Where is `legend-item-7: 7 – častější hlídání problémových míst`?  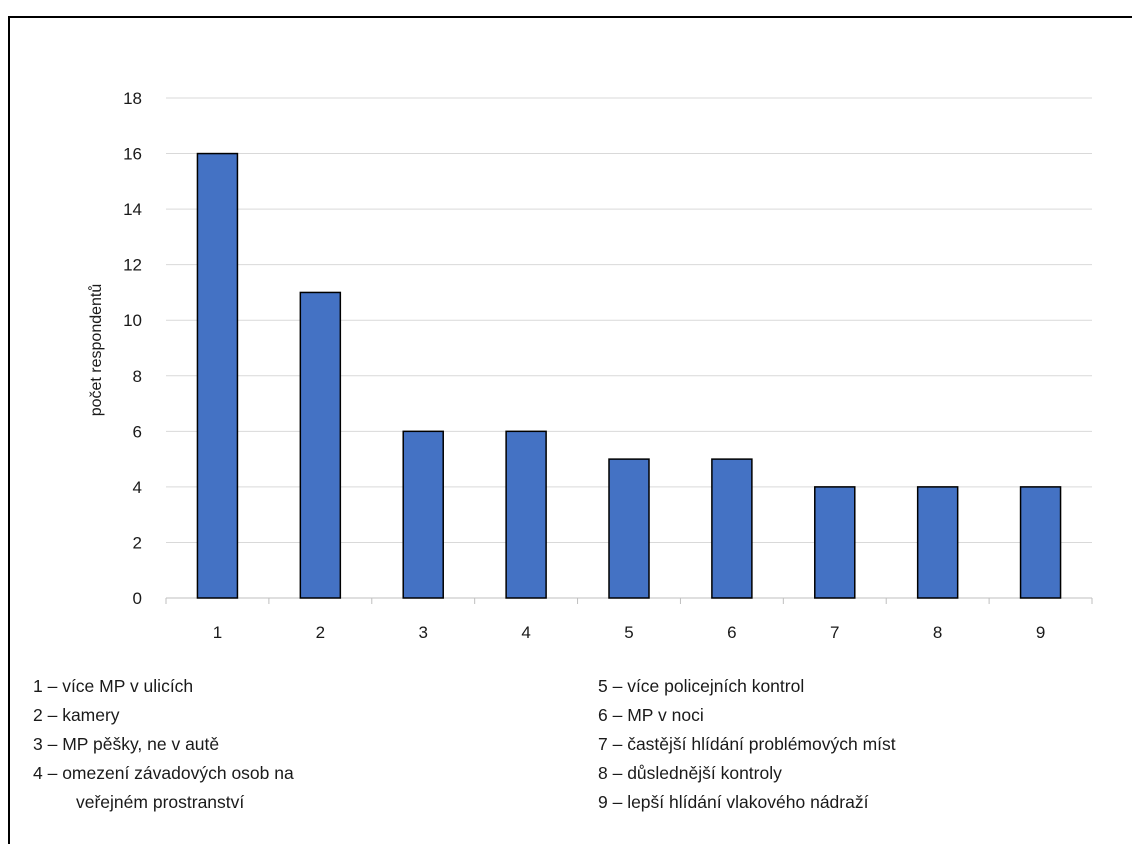
legend-item-7: 7 – častější hlídání problémových míst is located at coordinates (747, 744).